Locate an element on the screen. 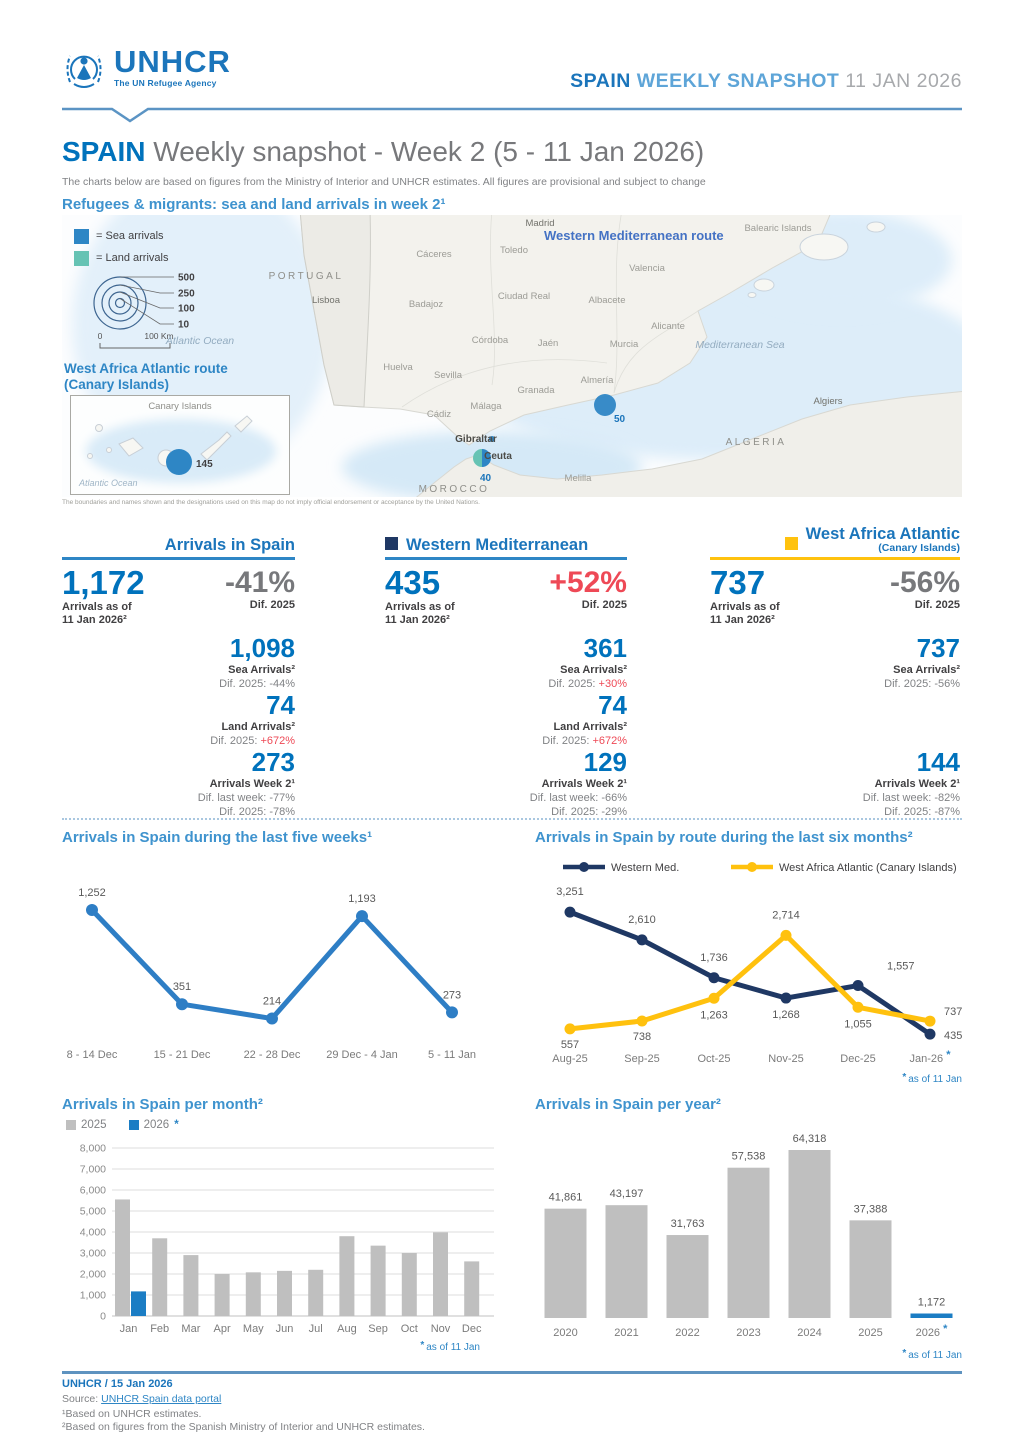 The height and width of the screenshot is (1449, 1024). bar-value-label: 64,318 is located at coordinates (810, 1139).